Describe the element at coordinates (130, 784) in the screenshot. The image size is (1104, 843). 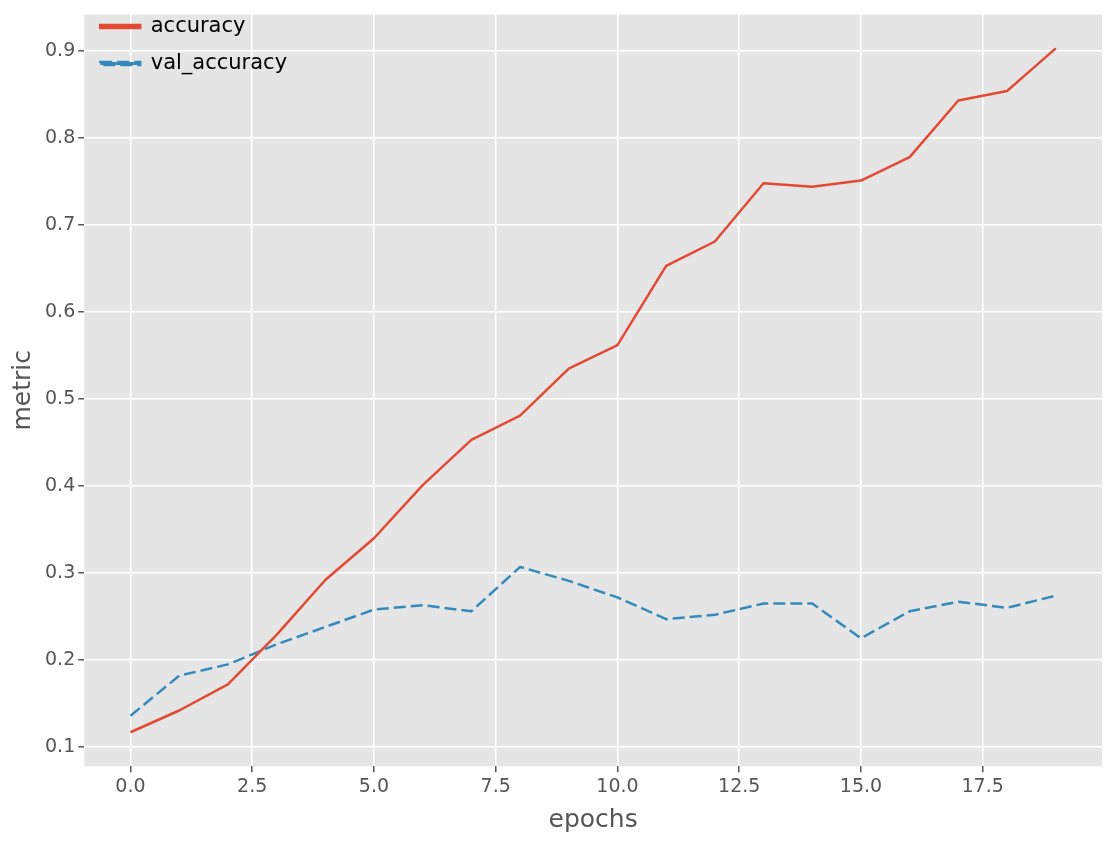
I see `x-tick-label: 0.0` at that location.